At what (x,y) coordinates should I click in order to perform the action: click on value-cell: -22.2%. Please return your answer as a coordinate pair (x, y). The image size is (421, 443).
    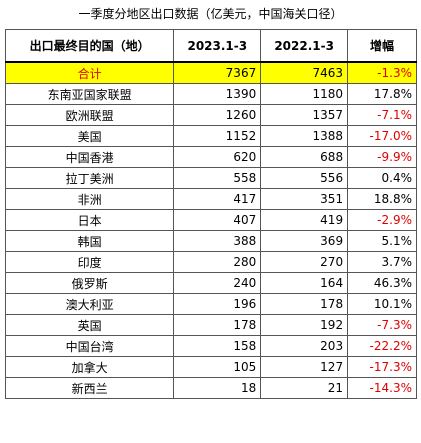
    Looking at the image, I should click on (382, 346).